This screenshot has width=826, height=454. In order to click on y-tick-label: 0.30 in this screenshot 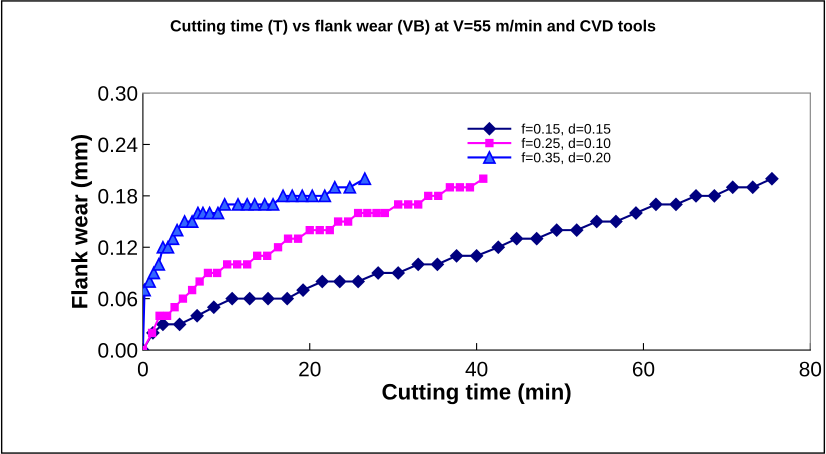, I will do `click(118, 93)`.